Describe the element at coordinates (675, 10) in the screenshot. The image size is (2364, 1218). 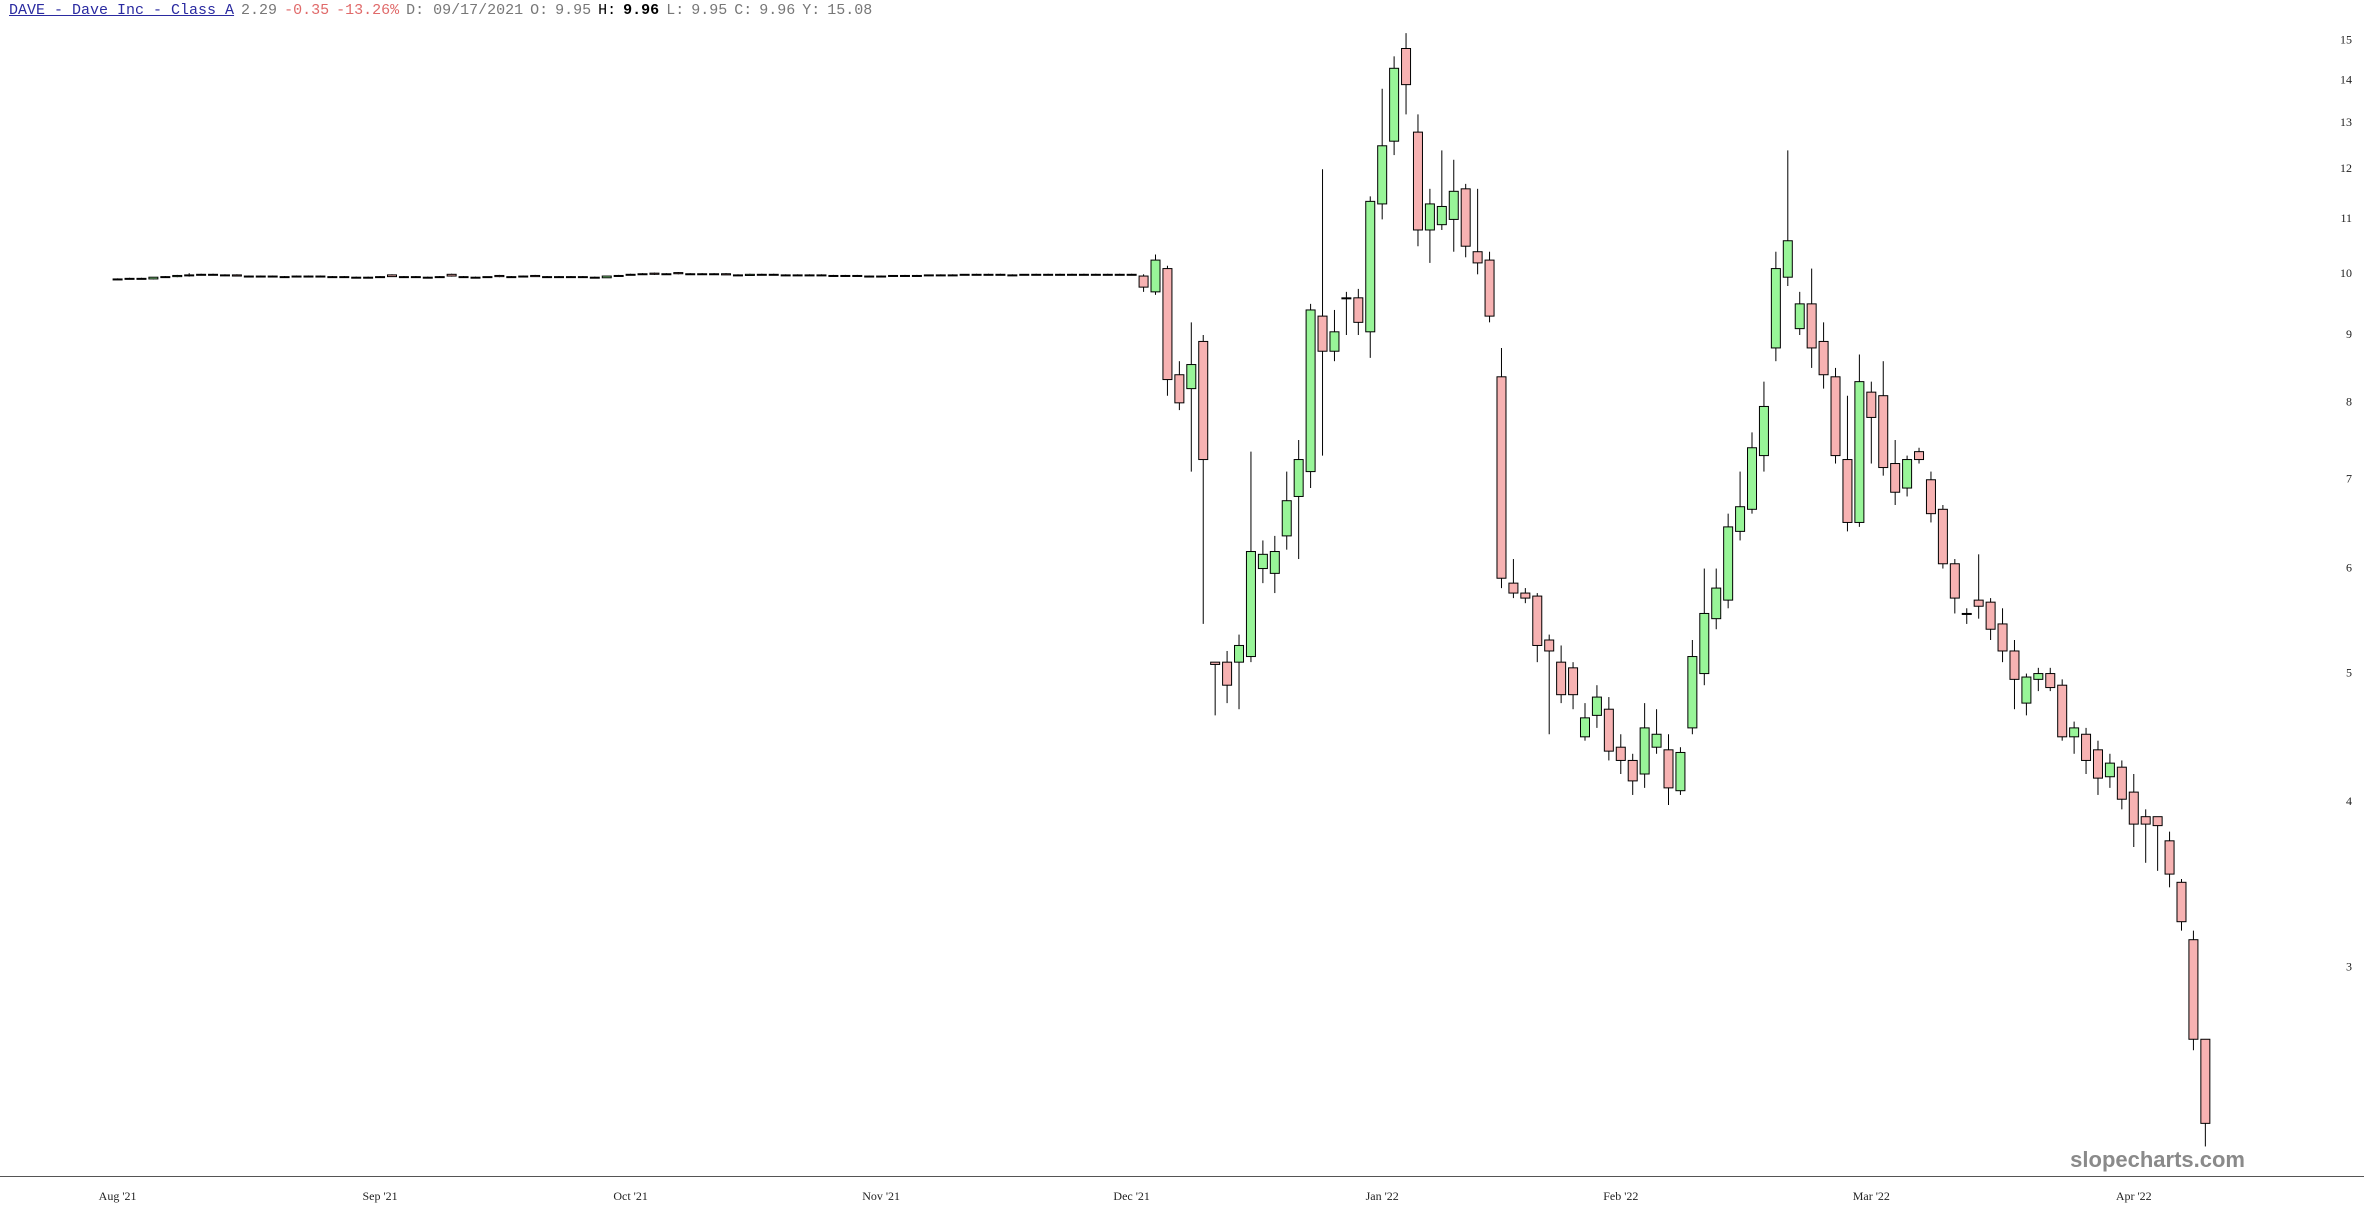
I see `low-label: L:` at that location.